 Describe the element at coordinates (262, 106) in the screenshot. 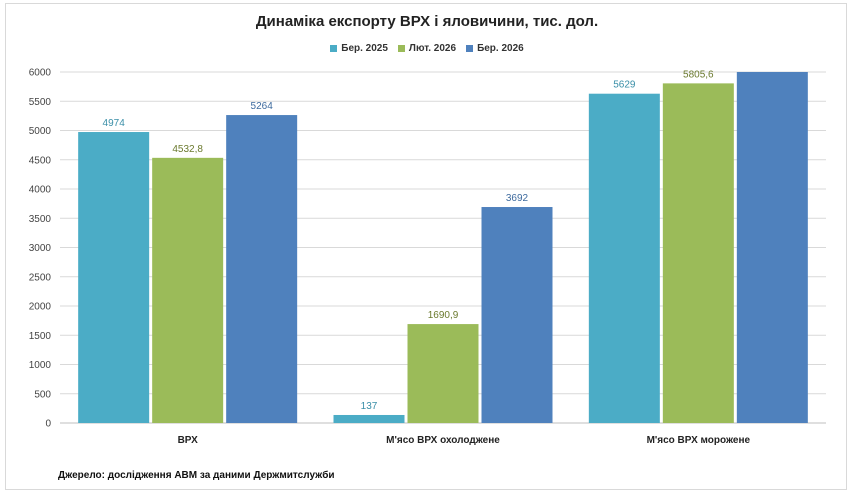

I see `data-label: 5264` at that location.